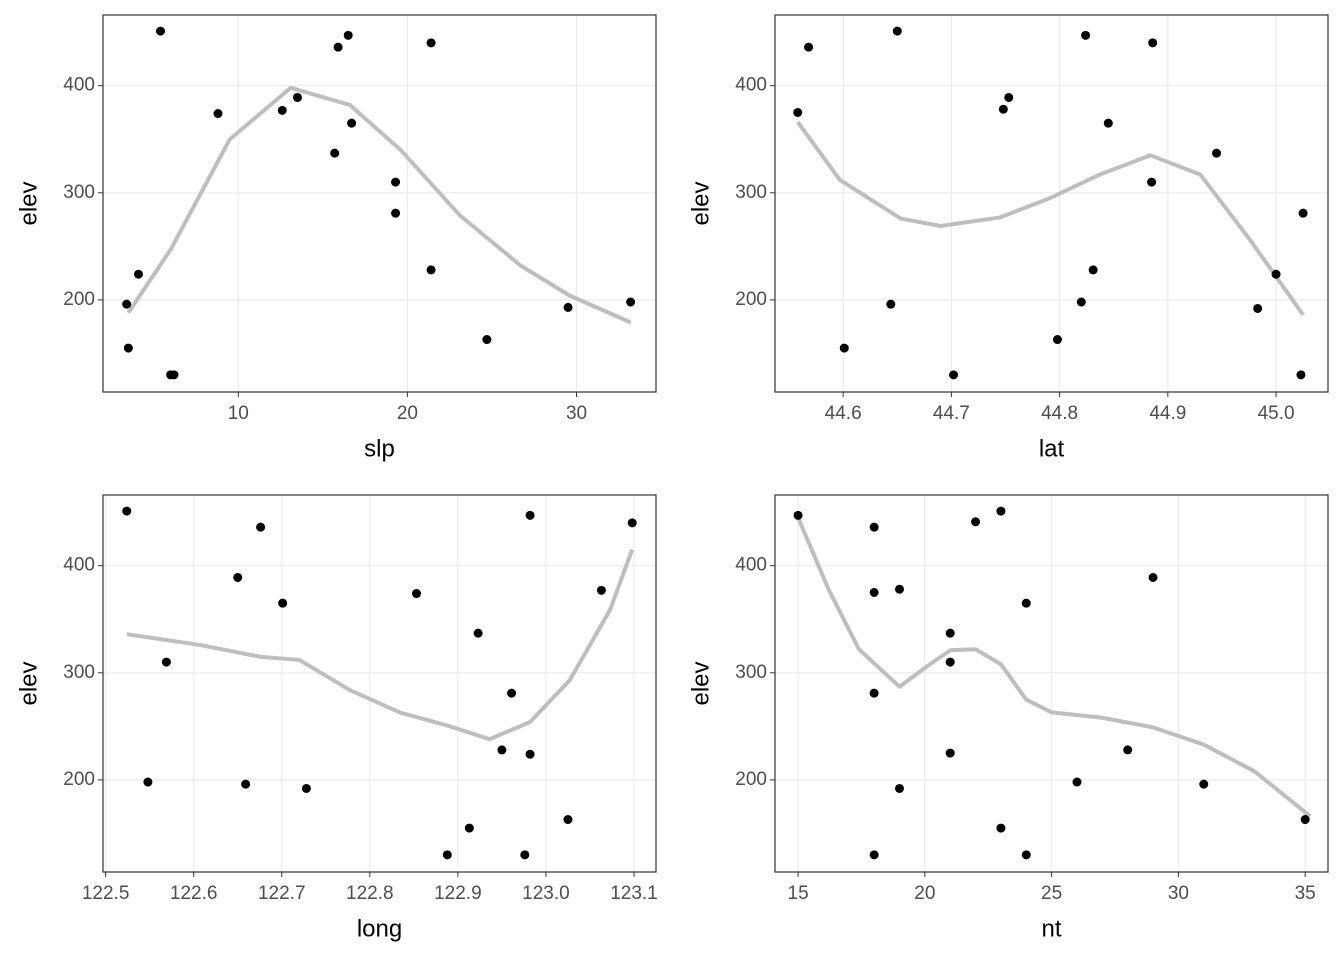 This screenshot has width=1344, height=960. What do you see at coordinates (1051, 928) in the screenshot?
I see `x-axis-title: nt` at bounding box center [1051, 928].